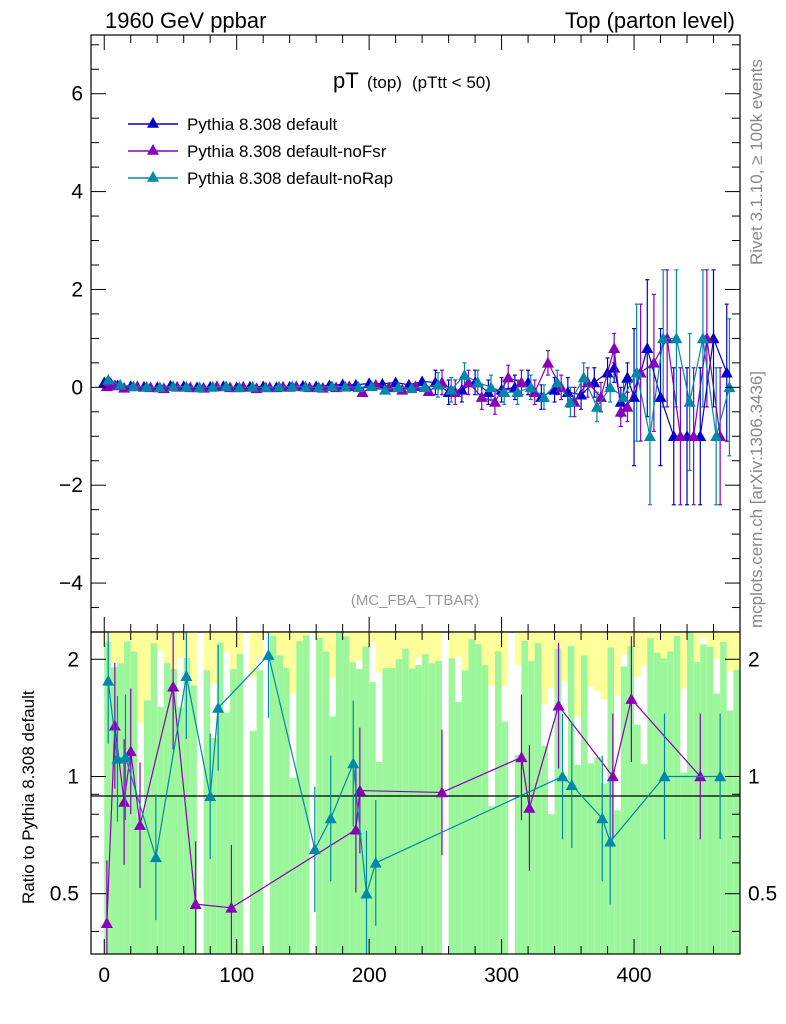  What do you see at coordinates (634, 975) in the screenshot?
I see `ratio-xtick-label: 400` at bounding box center [634, 975].